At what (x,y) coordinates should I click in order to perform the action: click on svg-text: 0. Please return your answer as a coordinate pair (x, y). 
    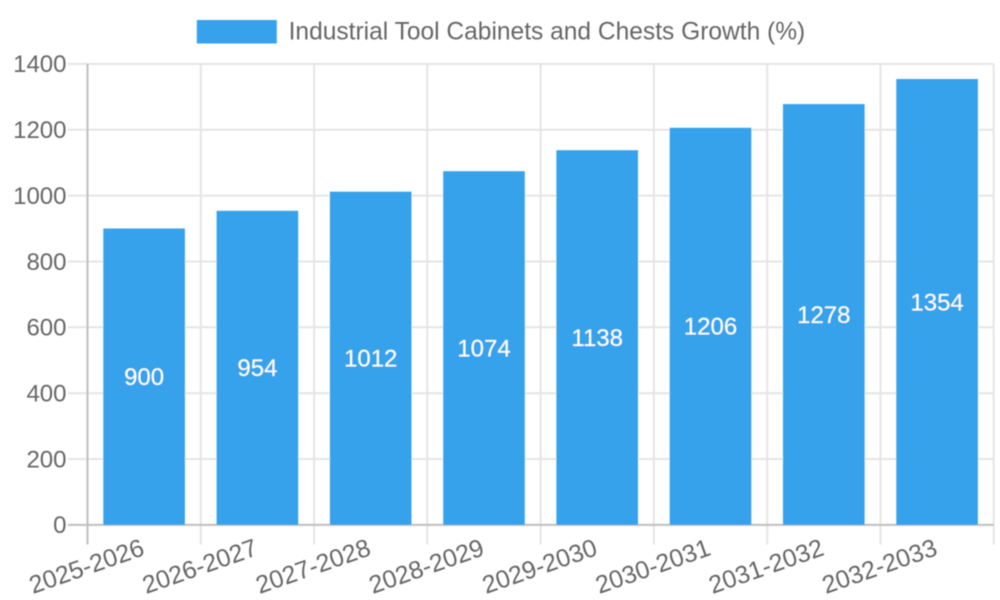
    Looking at the image, I should click on (59, 525).